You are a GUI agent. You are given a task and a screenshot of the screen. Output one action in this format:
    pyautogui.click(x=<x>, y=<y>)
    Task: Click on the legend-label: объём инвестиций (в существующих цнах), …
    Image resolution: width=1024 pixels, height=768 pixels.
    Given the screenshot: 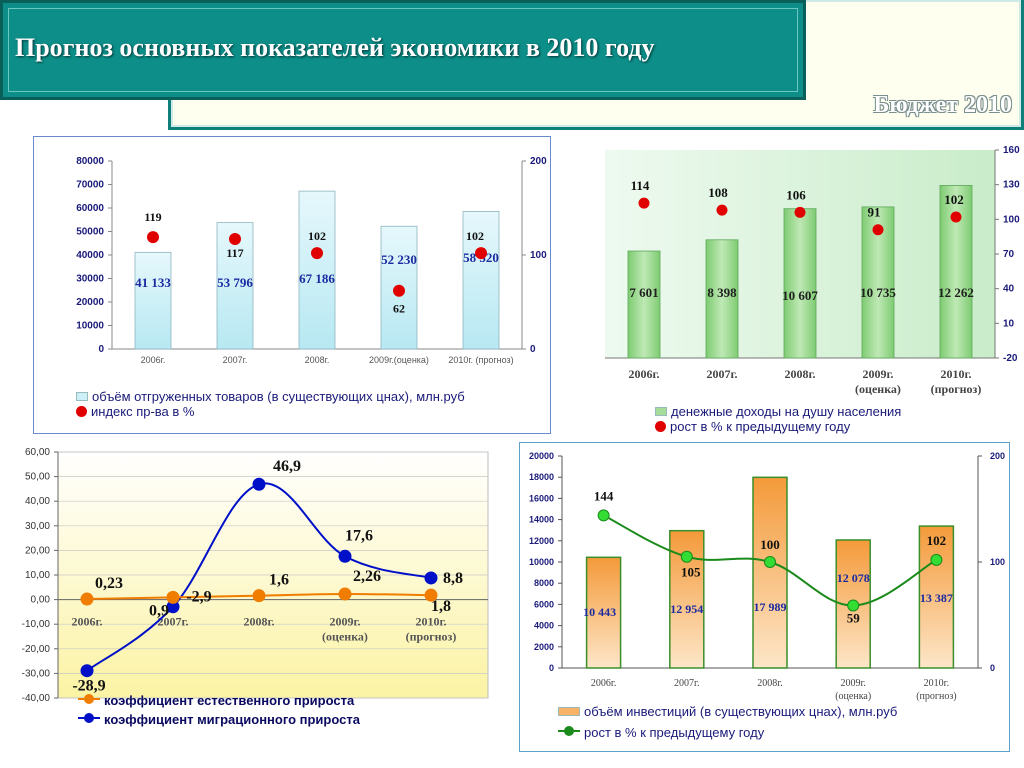 What is the action you would take?
    pyautogui.click(x=741, y=711)
    